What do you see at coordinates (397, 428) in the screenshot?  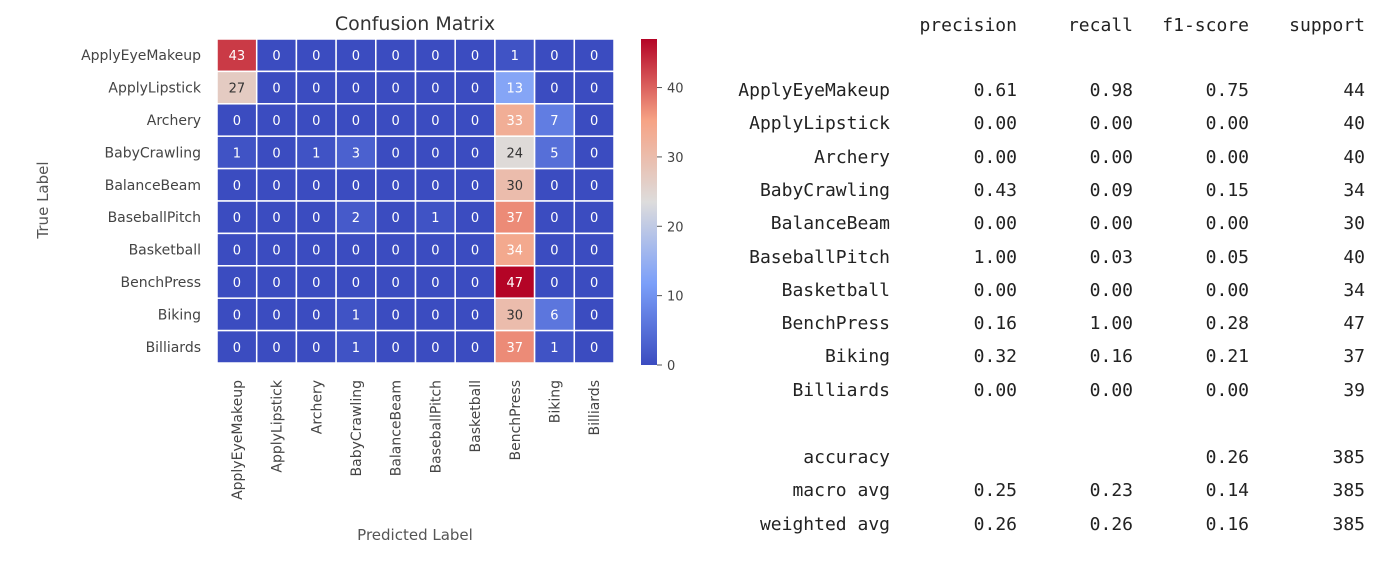 I see `col-tick-label: BalanceBeam` at bounding box center [397, 428].